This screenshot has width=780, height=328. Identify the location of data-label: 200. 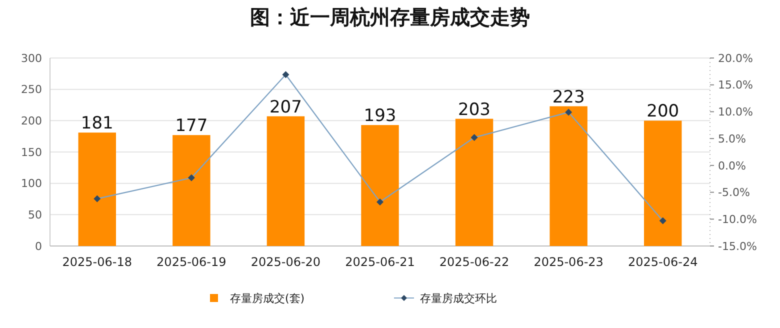
(663, 112).